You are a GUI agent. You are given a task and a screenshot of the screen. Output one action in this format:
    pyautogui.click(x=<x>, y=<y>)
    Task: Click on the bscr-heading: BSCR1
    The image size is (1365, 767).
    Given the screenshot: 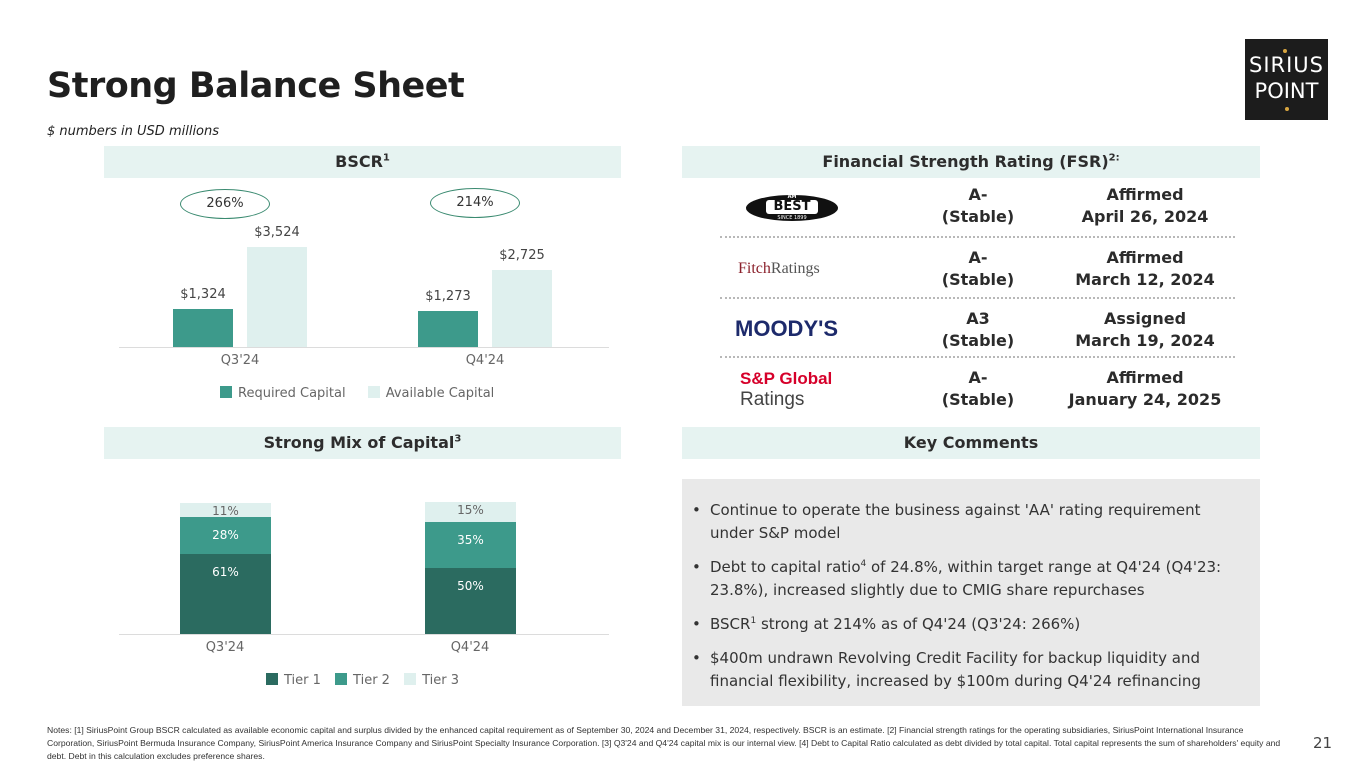 What is the action you would take?
    pyautogui.click(x=362, y=162)
    